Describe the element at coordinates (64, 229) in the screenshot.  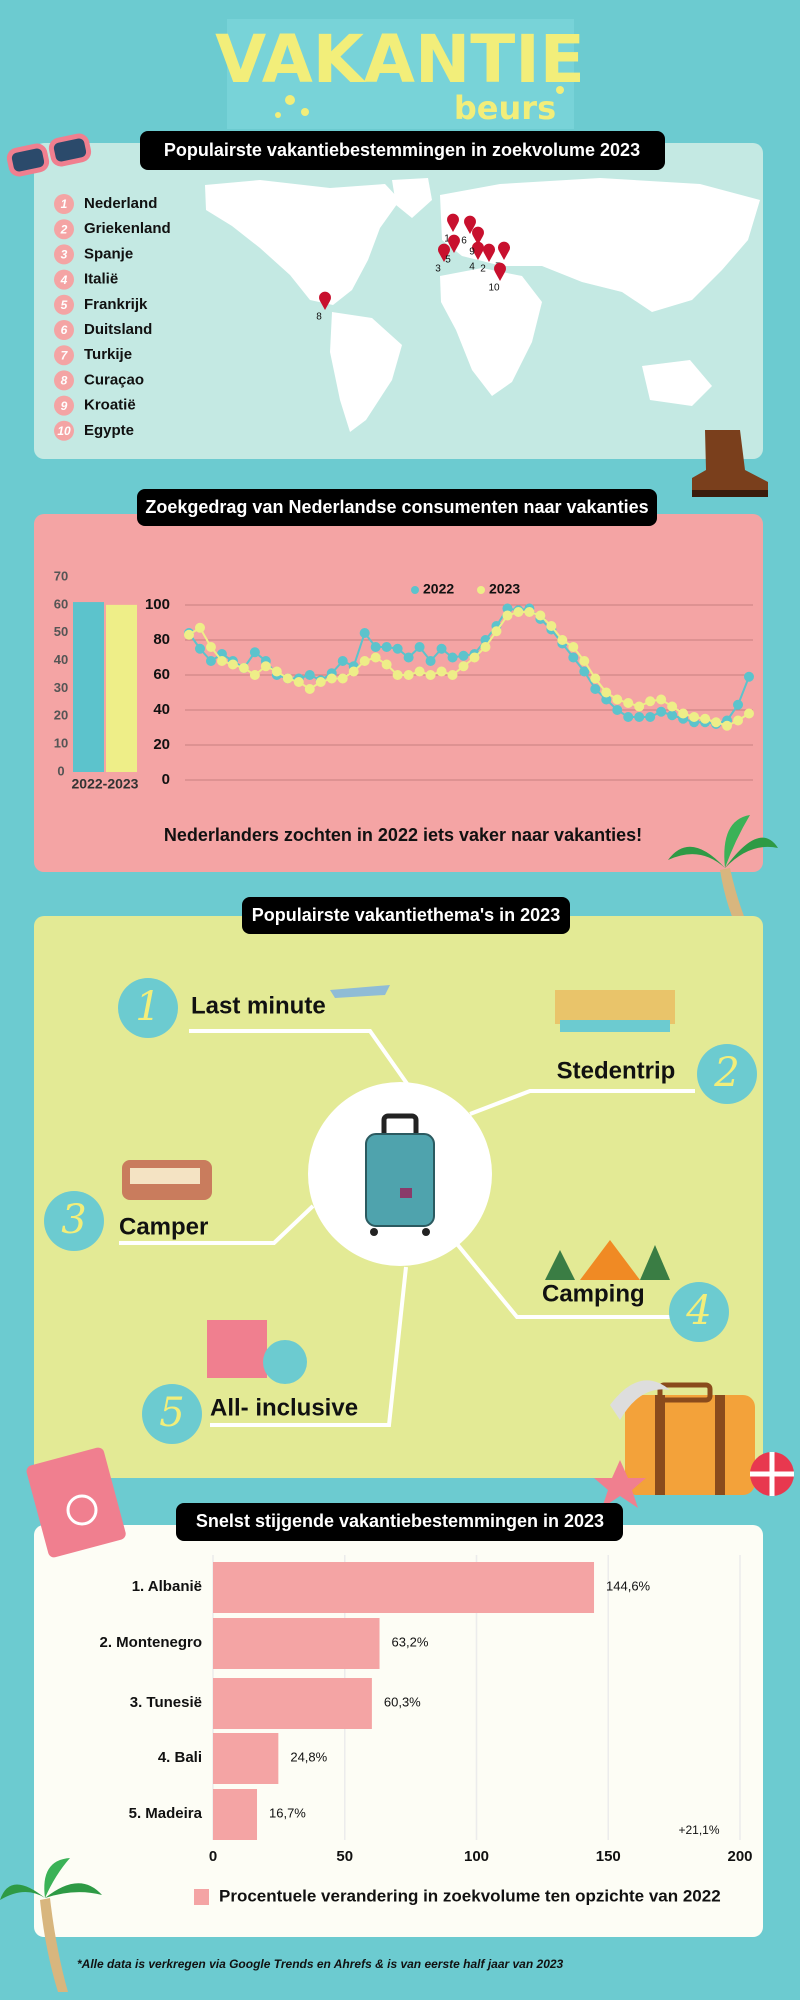
I see `rank-number: 2` at that location.